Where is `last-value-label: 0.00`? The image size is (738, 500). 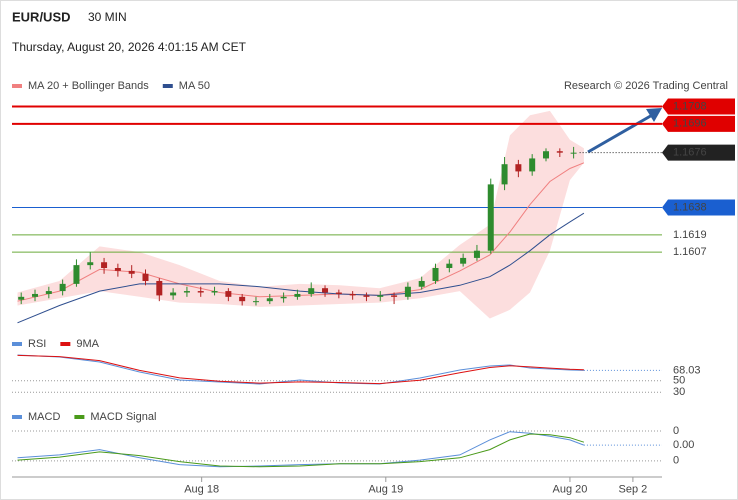 last-value-label: 0.00 is located at coordinates (683, 445).